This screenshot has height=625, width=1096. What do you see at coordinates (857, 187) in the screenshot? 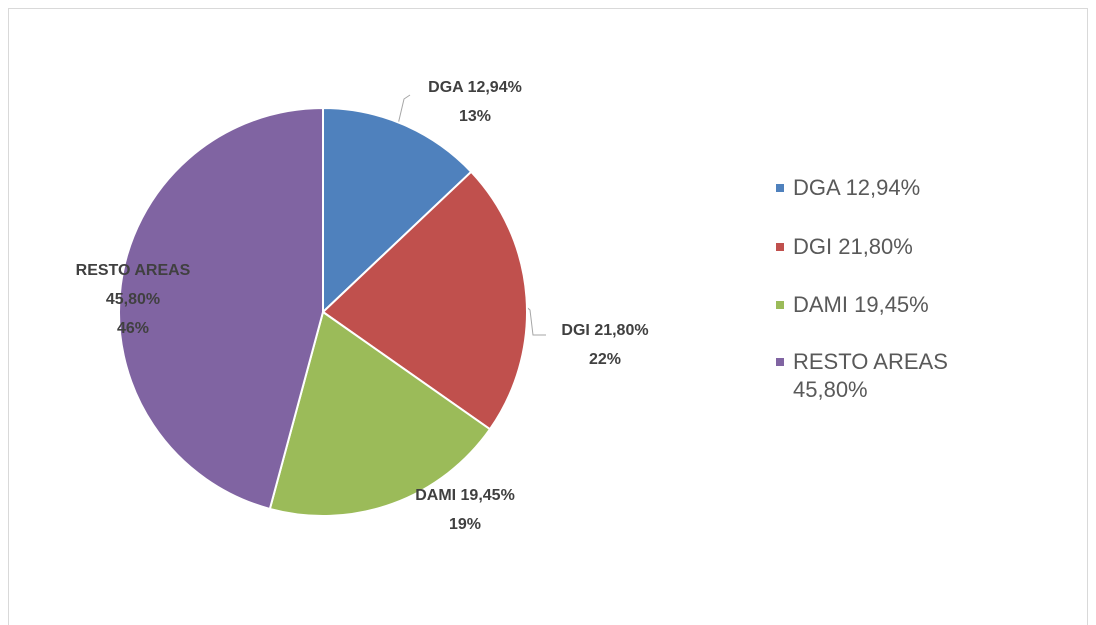
I see `legend-label: DGA 12,94%` at bounding box center [857, 187].